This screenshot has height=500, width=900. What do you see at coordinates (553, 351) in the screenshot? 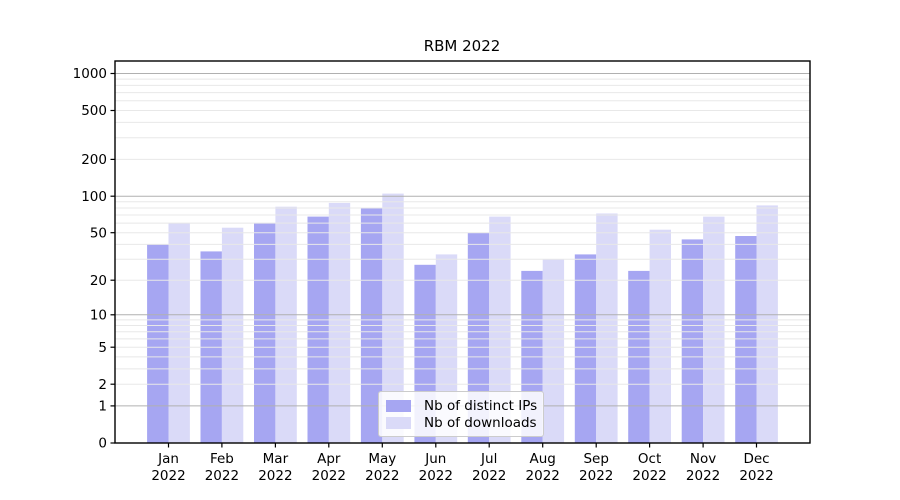
I see `bar-aug-downloads` at bounding box center [553, 351].